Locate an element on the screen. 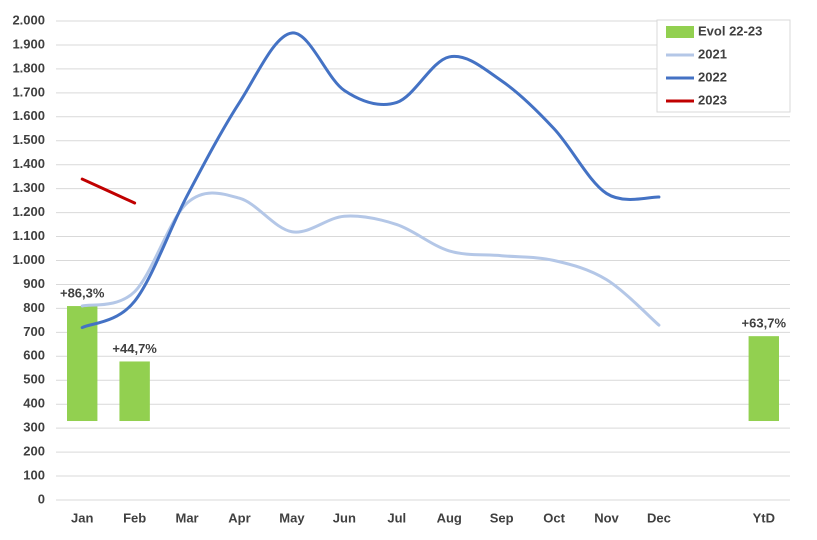 Image resolution: width=817 pixels, height=540 pixels. y-tick-label: 0 is located at coordinates (41, 498).